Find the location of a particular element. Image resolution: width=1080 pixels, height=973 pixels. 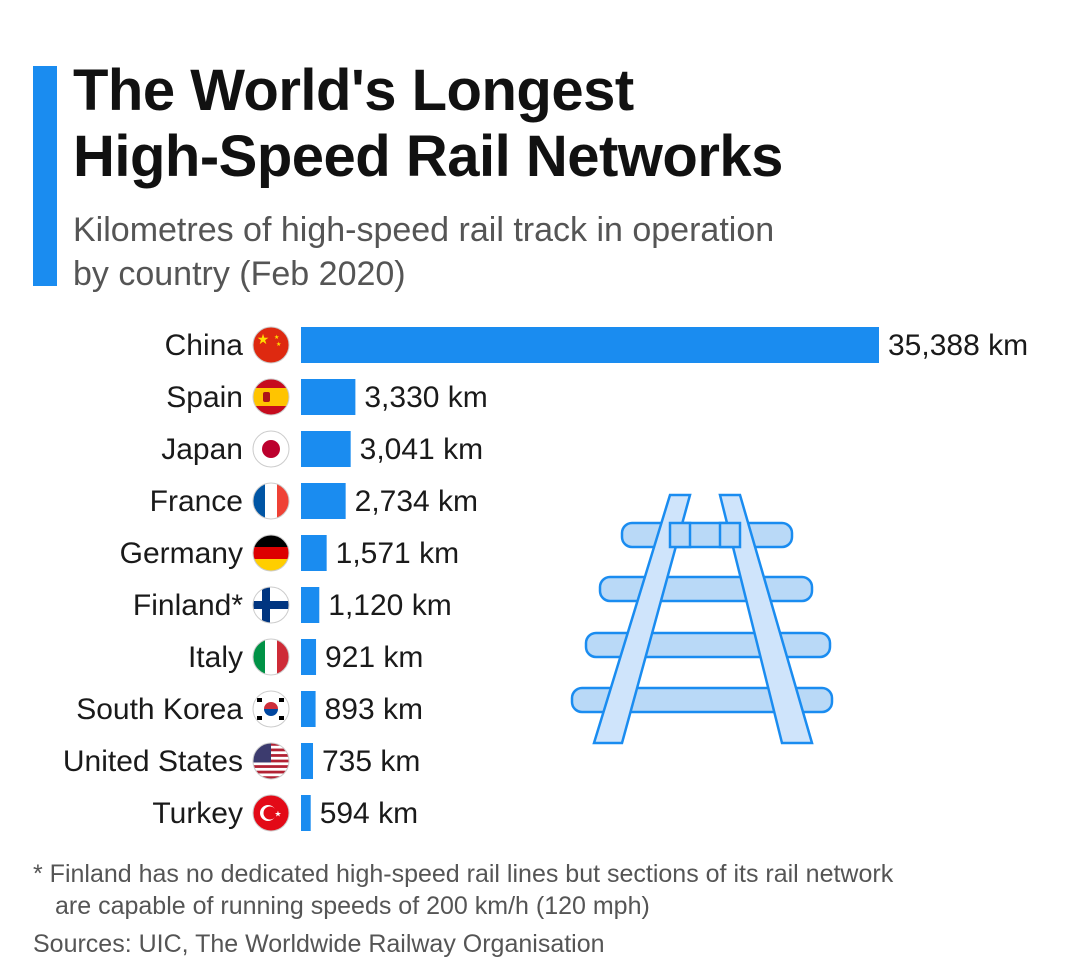

category-label: South Korea is located at coordinates (159, 709).